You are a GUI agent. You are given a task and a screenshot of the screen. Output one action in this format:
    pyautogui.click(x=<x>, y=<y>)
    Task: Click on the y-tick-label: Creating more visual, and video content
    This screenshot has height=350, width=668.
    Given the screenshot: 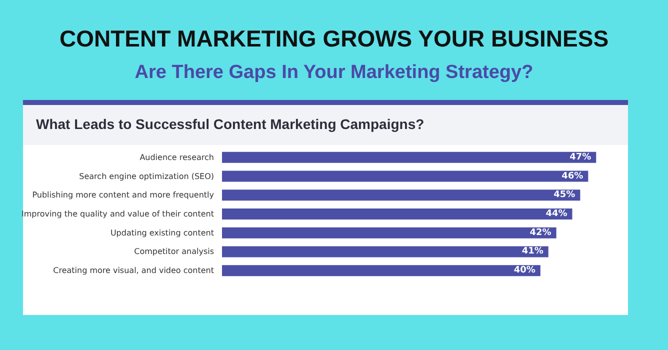 What is the action you would take?
    pyautogui.click(x=133, y=271)
    